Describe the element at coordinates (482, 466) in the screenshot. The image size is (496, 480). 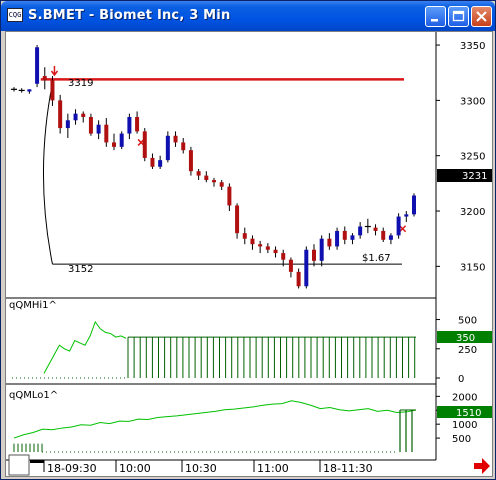
I see `scroll-right-arrow-icon` at that location.